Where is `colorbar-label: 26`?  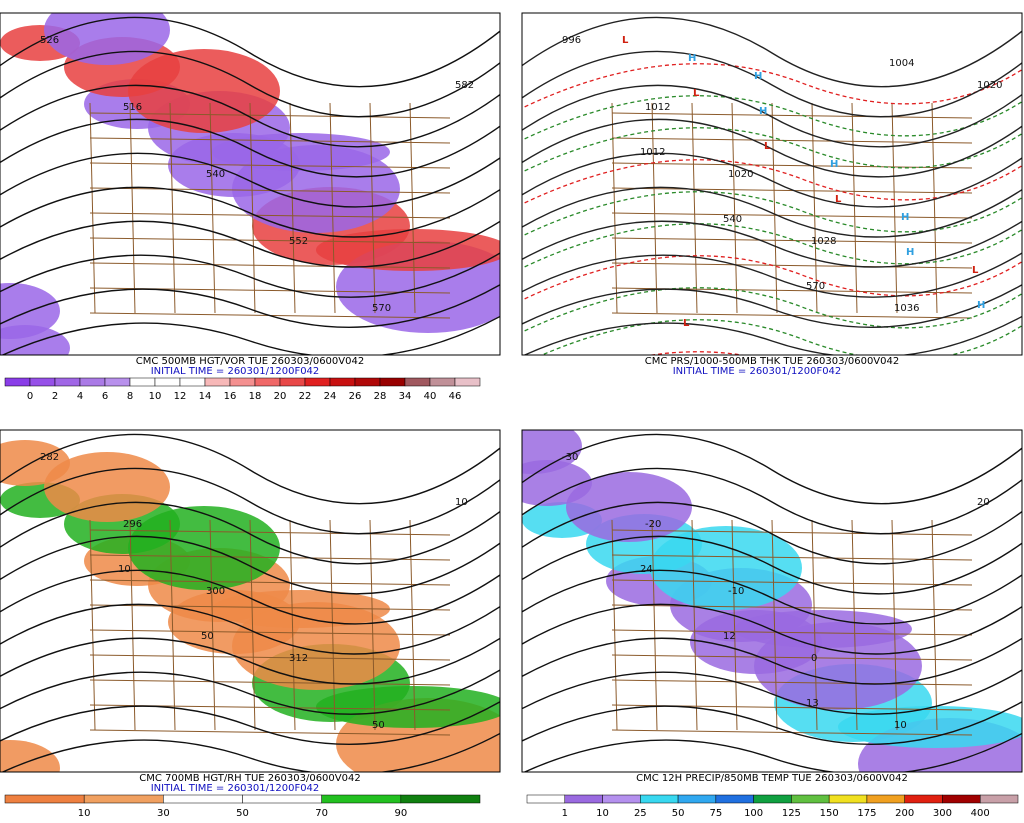
colorbar-label: 26 is located at coordinates (355, 396).